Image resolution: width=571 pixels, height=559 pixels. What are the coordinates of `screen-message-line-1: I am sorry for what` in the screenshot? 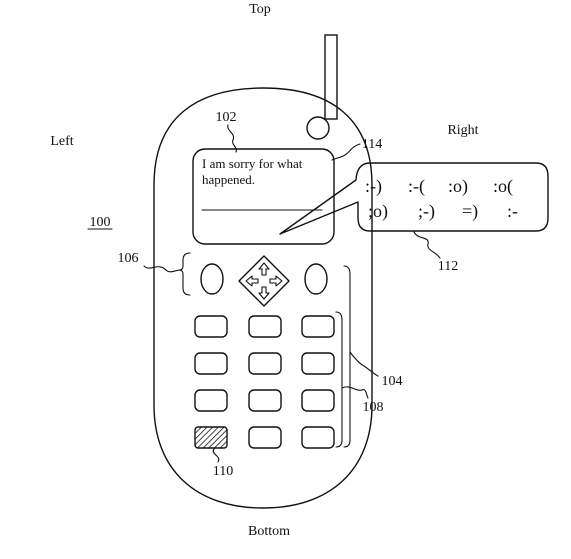 It's located at (252, 163).